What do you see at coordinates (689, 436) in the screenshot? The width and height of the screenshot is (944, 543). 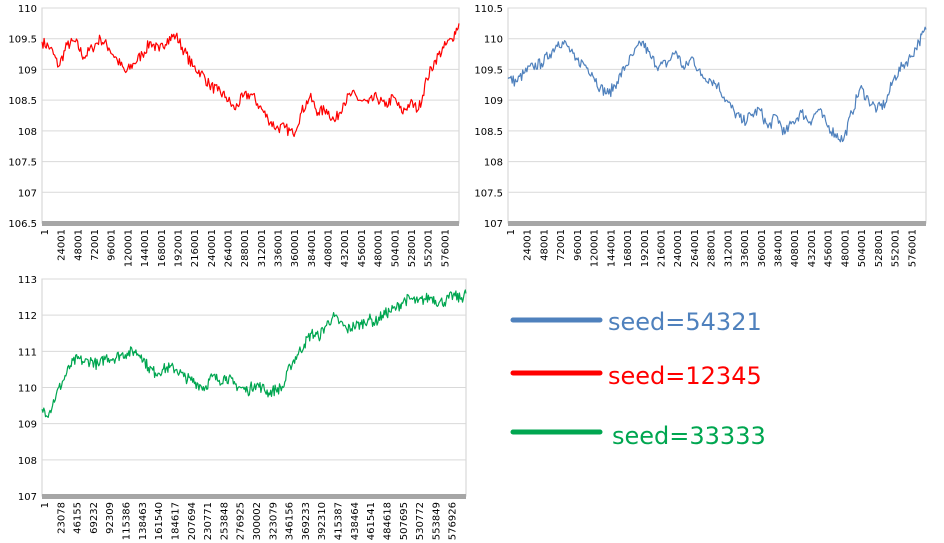 I see `legend-label: seed=33333` at bounding box center [689, 436].